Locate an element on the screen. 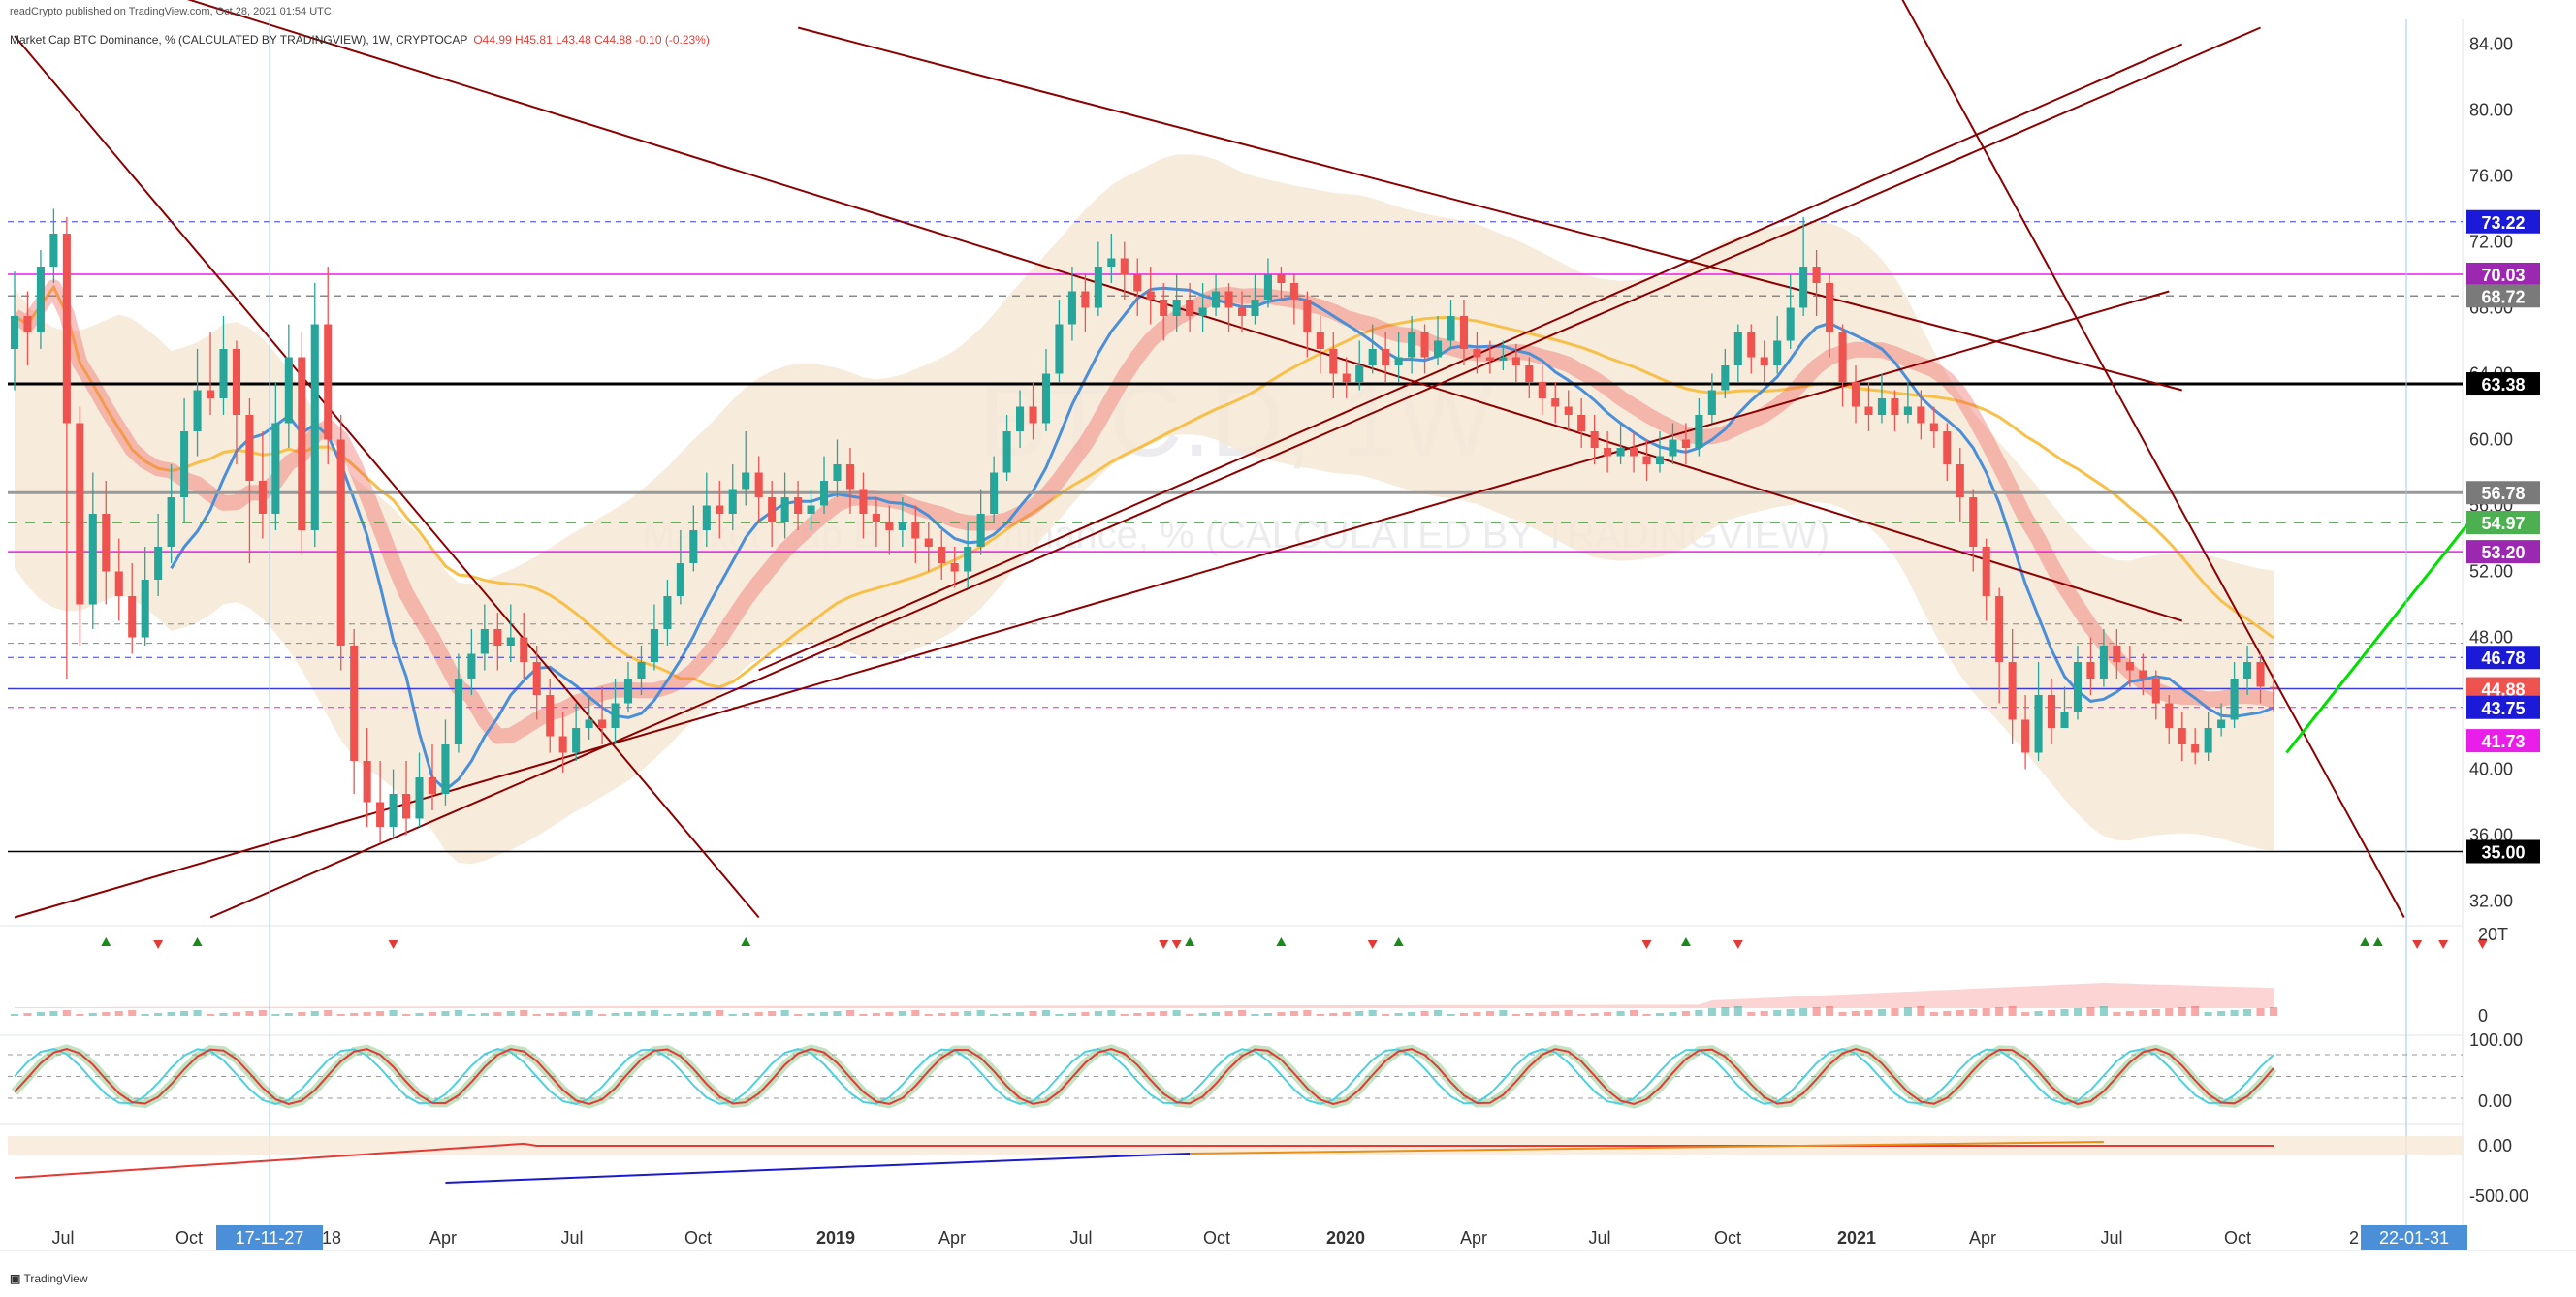 The height and width of the screenshot is (1297, 2576). volume-axis-label: 0 is located at coordinates (2483, 1016).